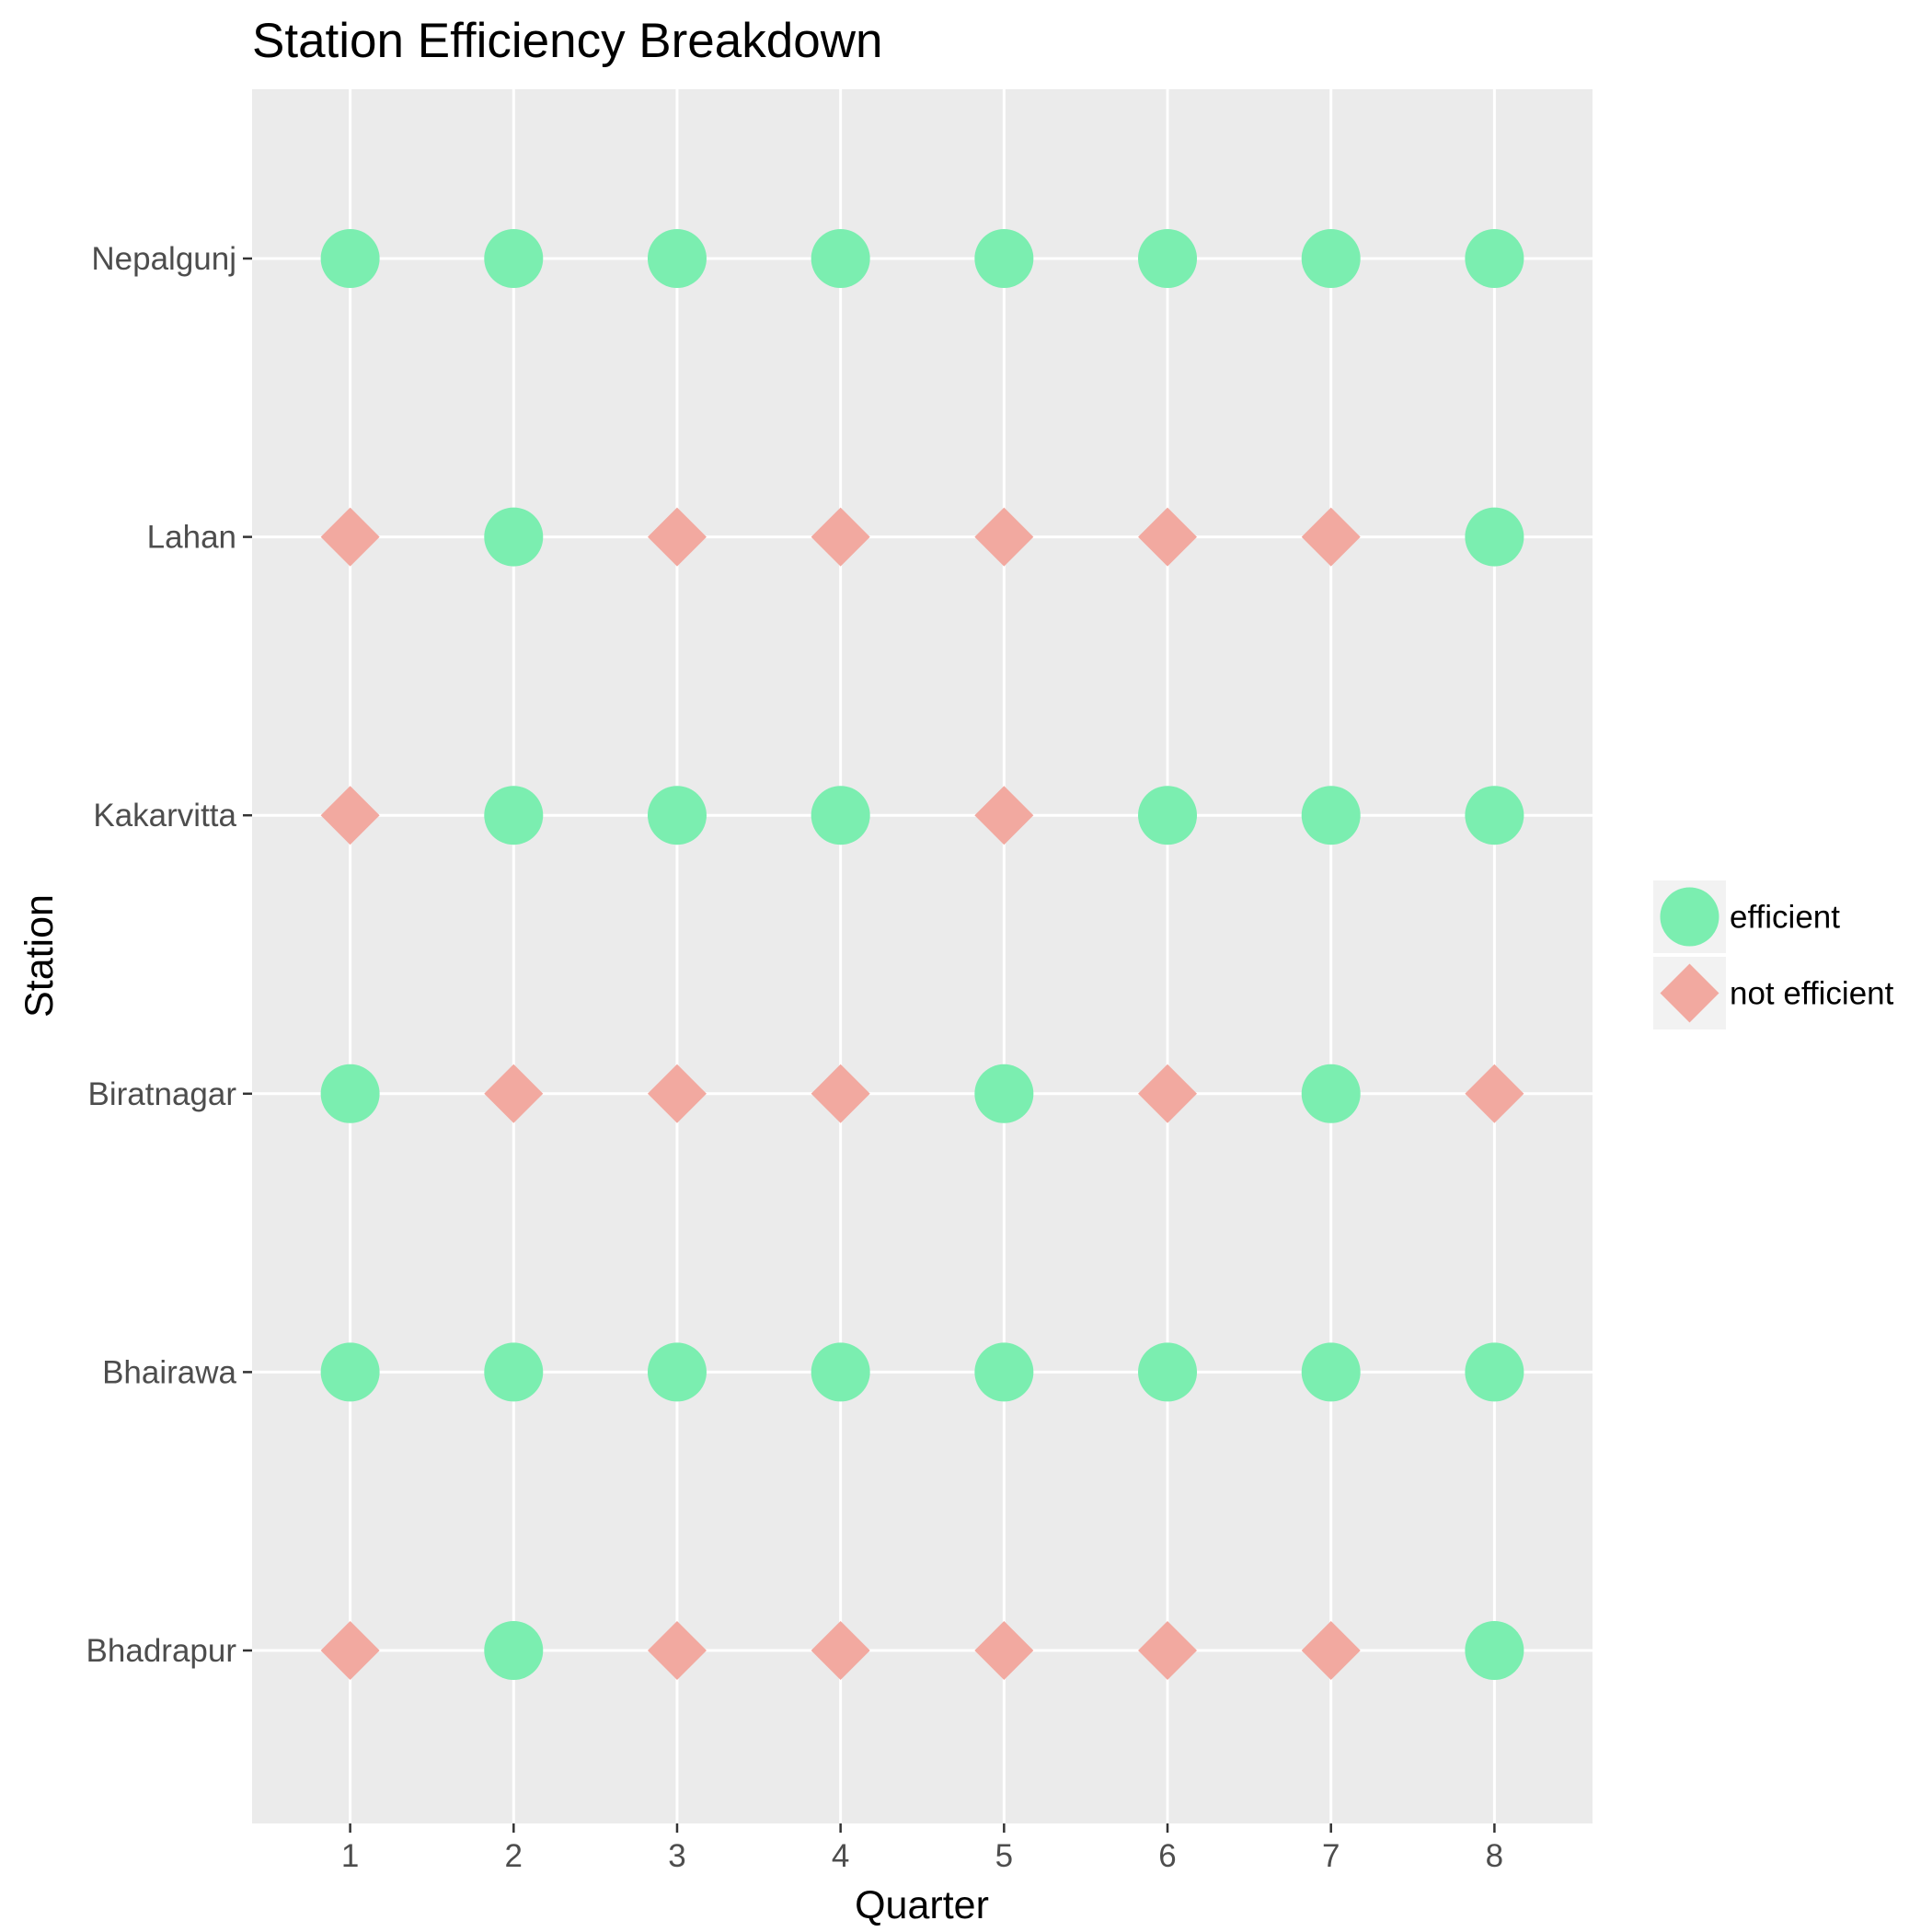  What do you see at coordinates (1167, 1856) in the screenshot?
I see `x-tick-label: 6` at bounding box center [1167, 1856].